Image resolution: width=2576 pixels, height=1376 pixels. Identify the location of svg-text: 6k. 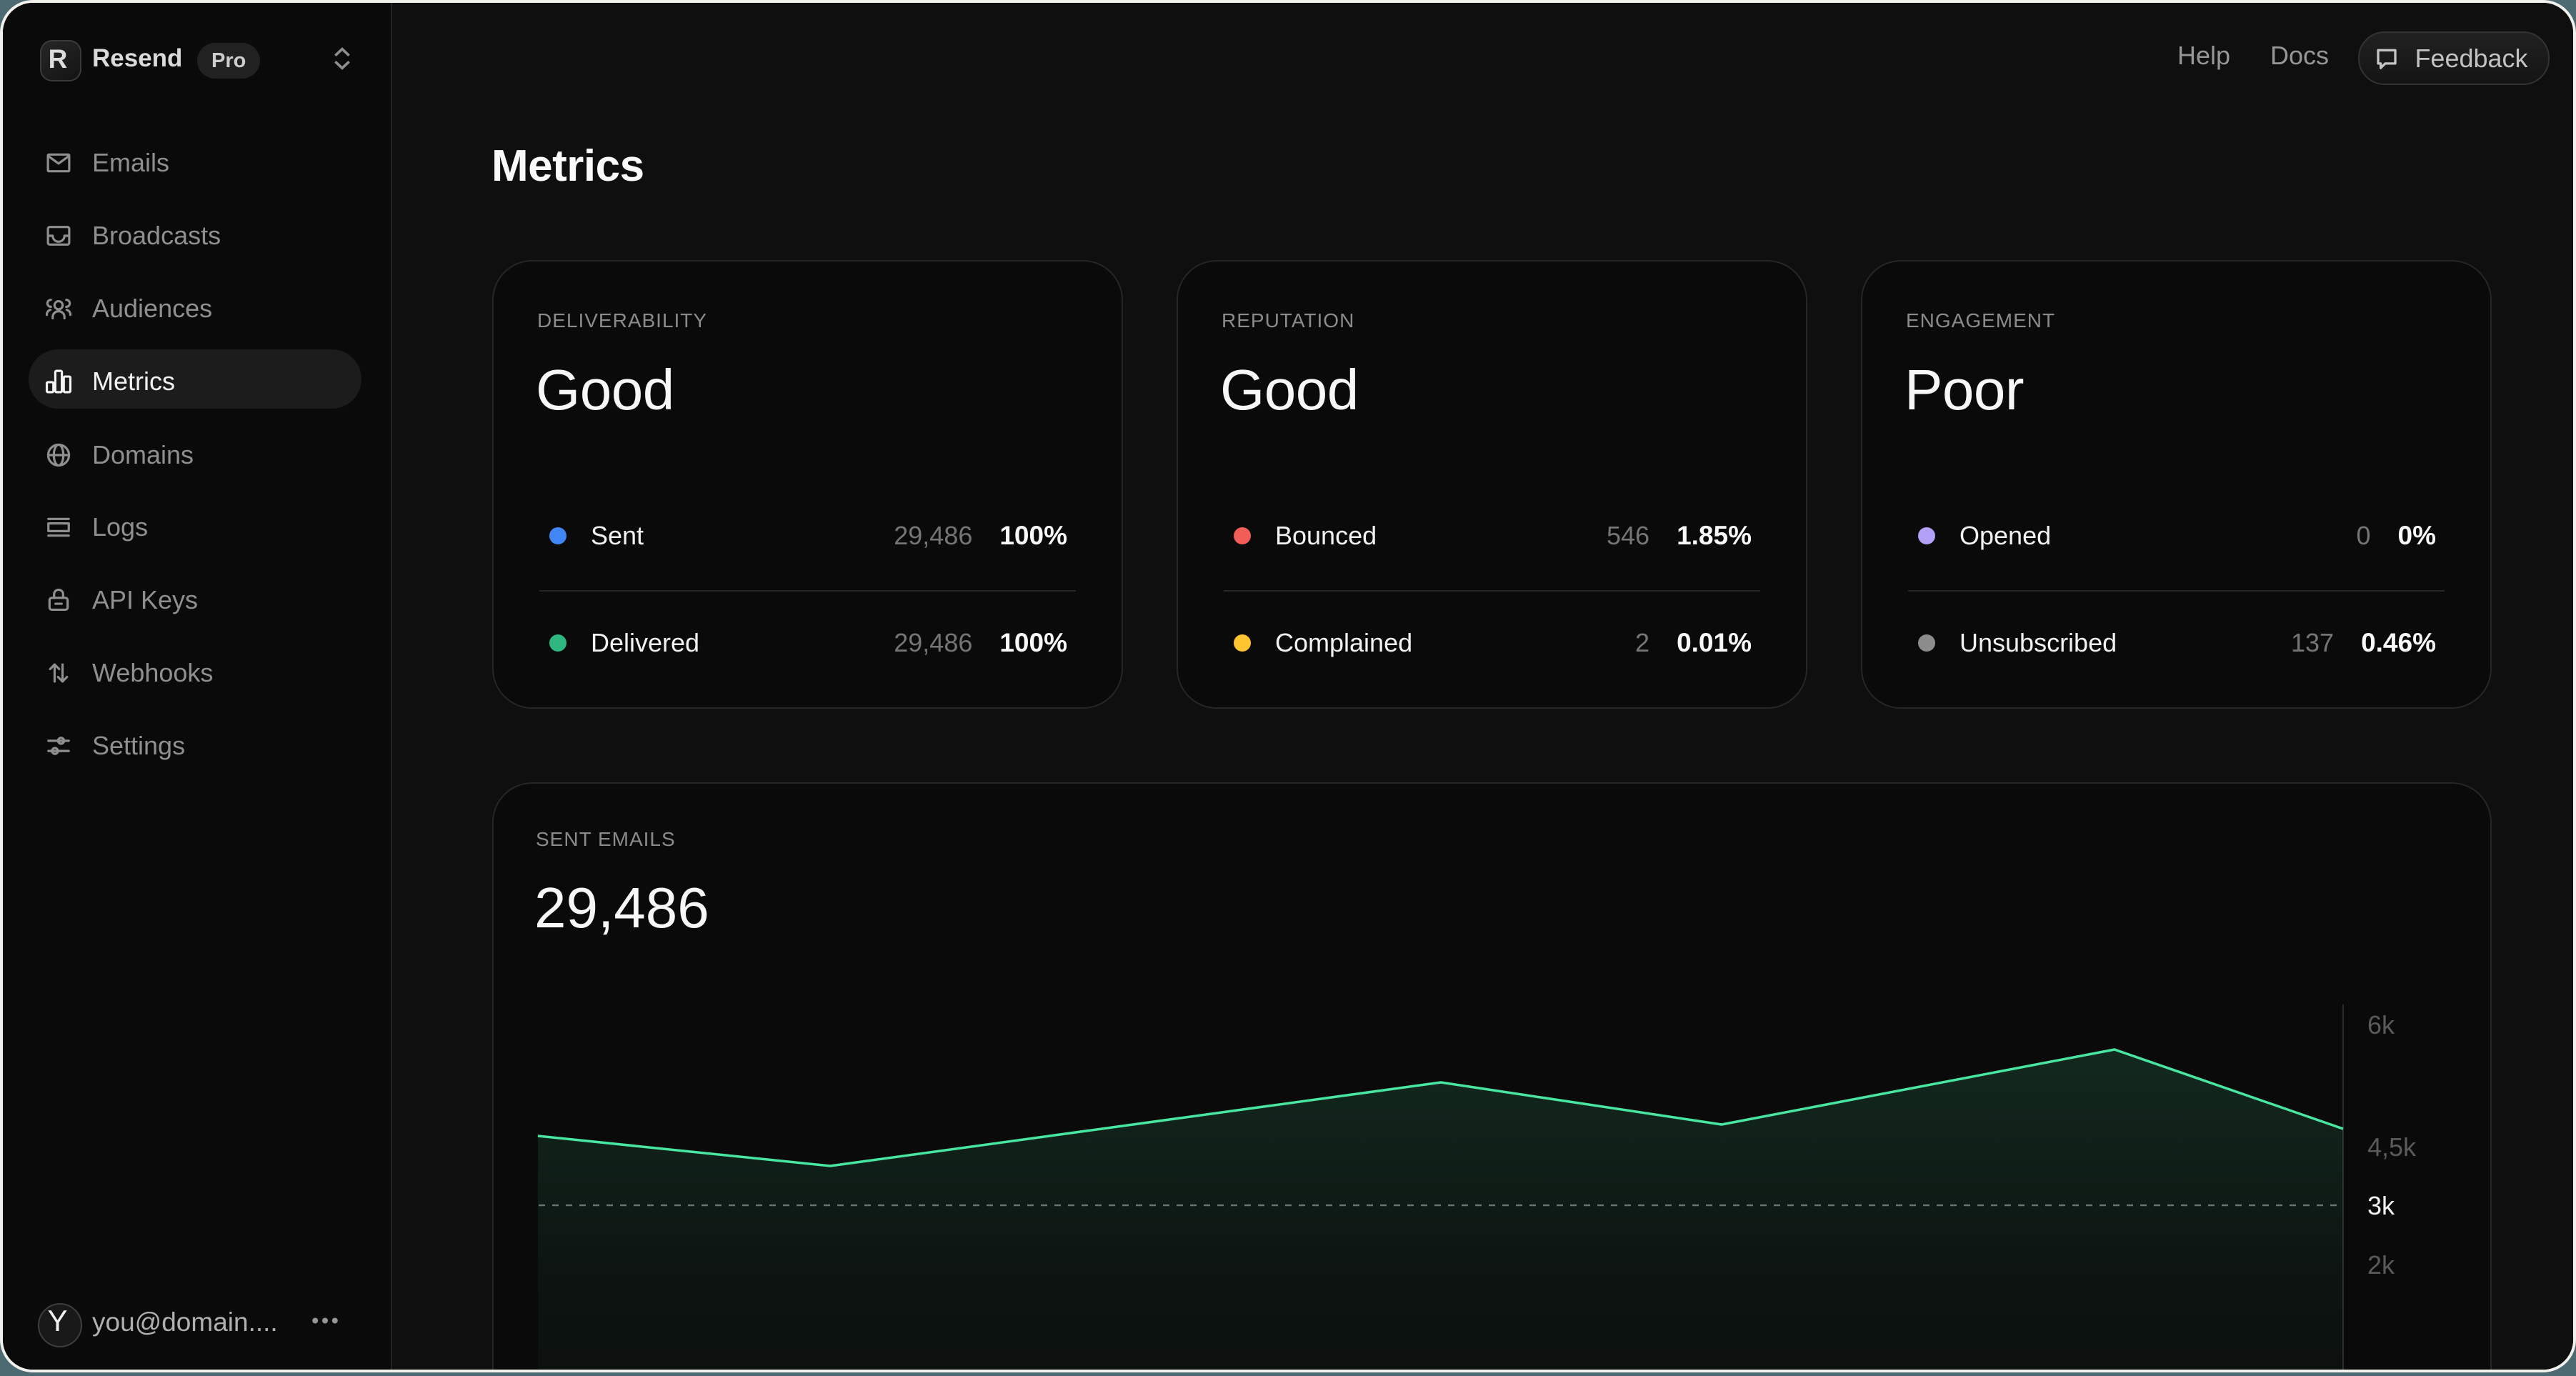
(2381, 1025).